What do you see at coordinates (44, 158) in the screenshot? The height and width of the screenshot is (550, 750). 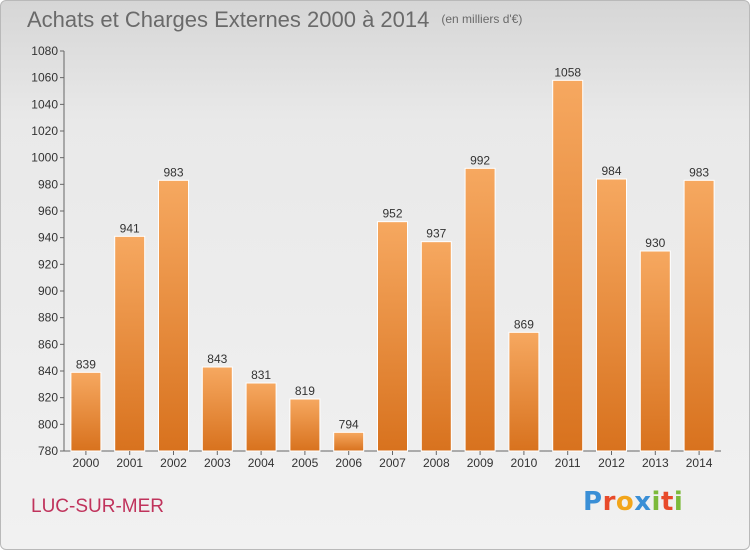 I see `y-tick-label: 1000` at bounding box center [44, 158].